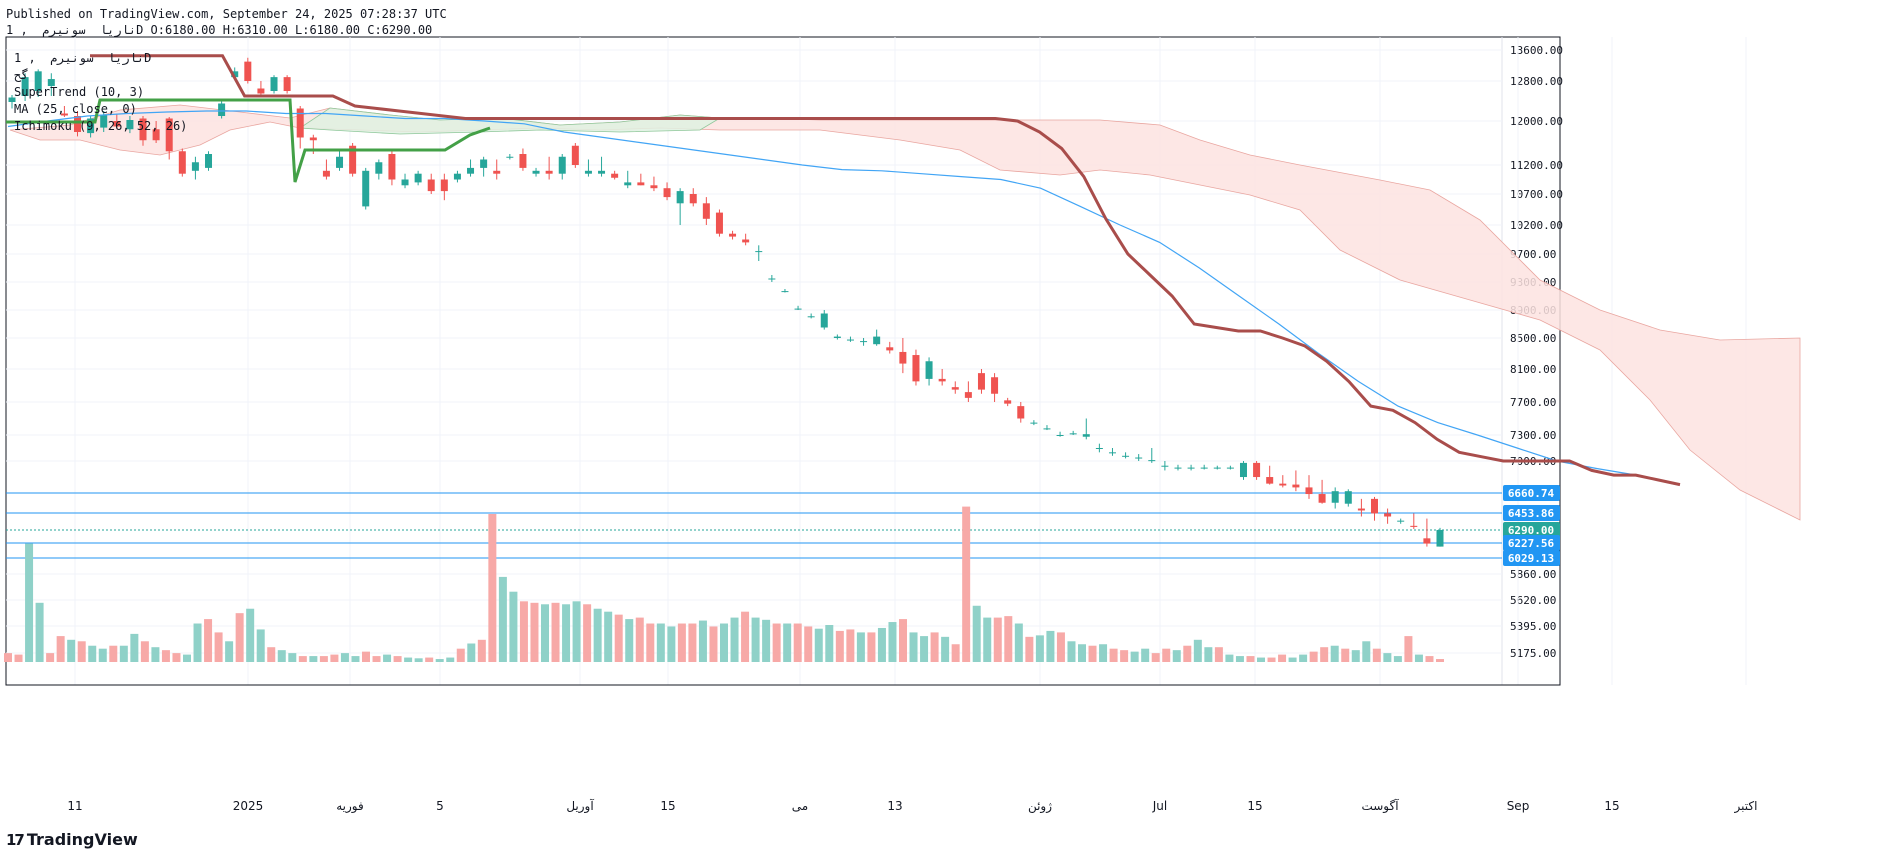 The image size is (1878, 858). What do you see at coordinates (72, 839) in the screenshot?
I see `tradingview-brand: 17 TradingView` at bounding box center [72, 839].